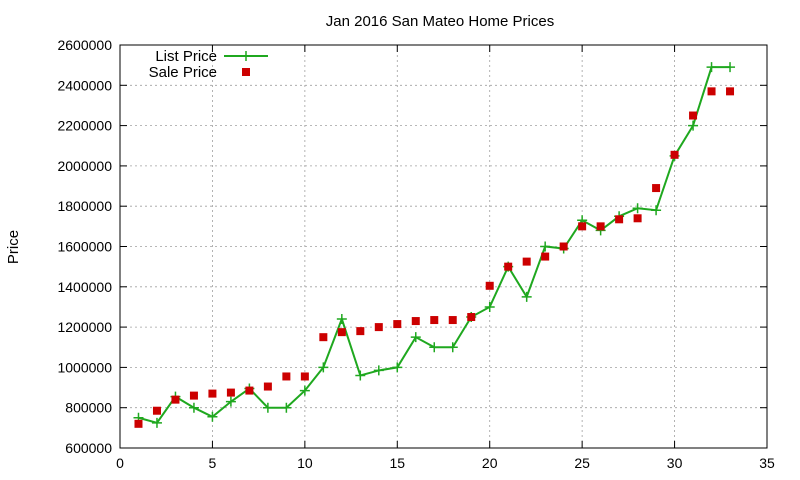  What do you see at coordinates (767, 463) in the screenshot?
I see `x-tick-label: 35` at bounding box center [767, 463].